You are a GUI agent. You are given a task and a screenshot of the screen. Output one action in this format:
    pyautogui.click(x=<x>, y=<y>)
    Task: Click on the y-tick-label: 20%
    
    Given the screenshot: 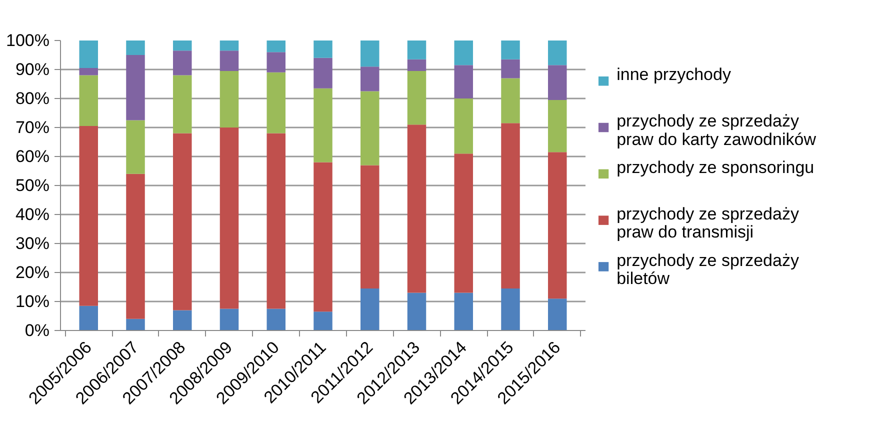 What is the action you would take?
    pyautogui.click(x=32, y=272)
    